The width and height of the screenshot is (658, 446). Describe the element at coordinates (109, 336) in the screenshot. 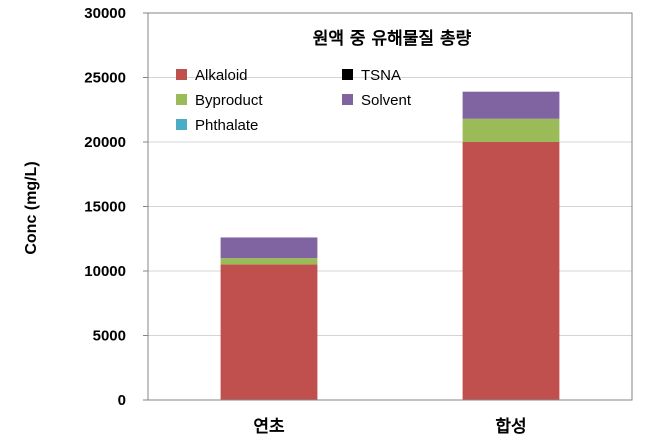

I see `y-tick-label: 5000` at that location.